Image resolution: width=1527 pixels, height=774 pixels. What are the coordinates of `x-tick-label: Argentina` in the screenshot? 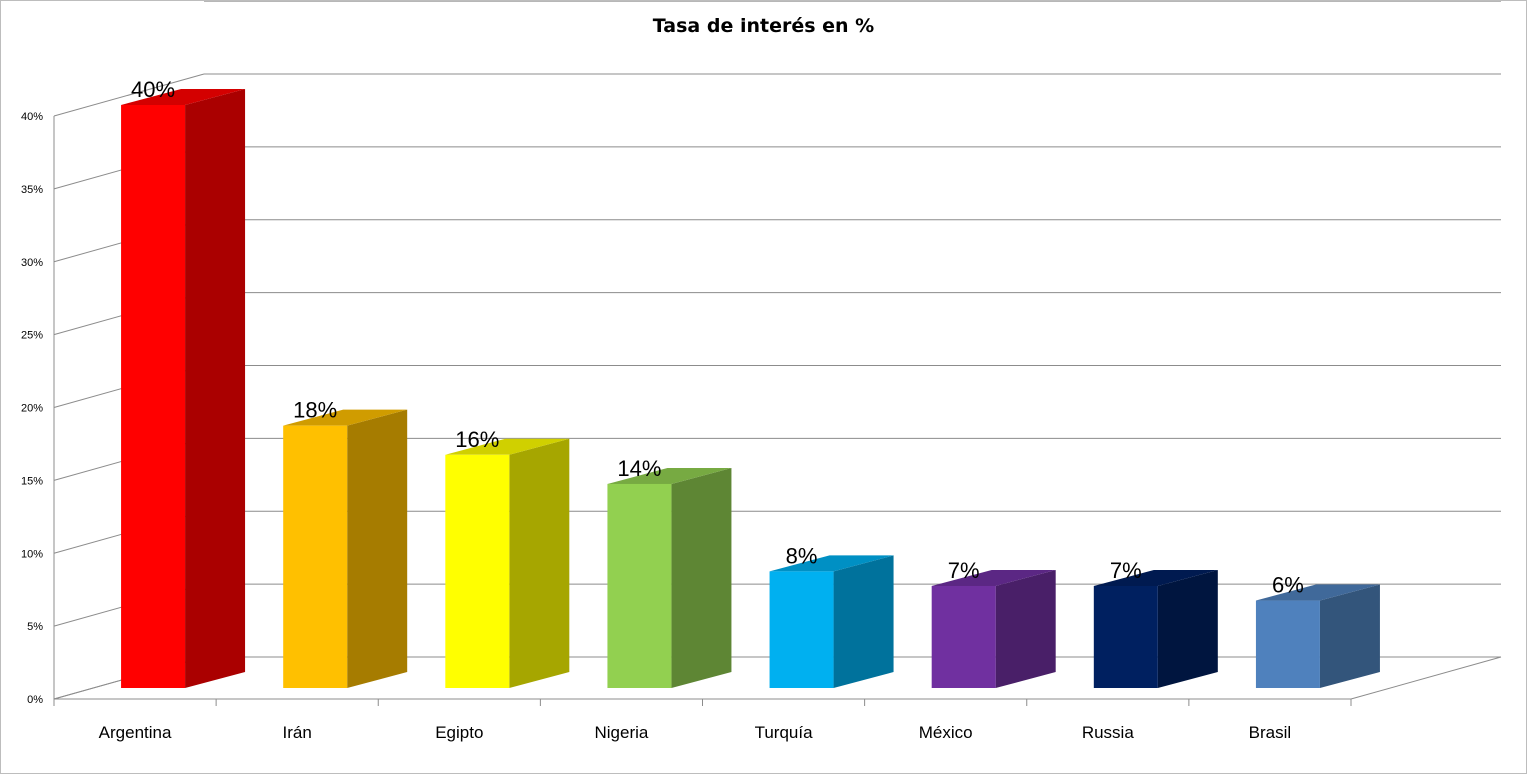 It's located at (135, 732).